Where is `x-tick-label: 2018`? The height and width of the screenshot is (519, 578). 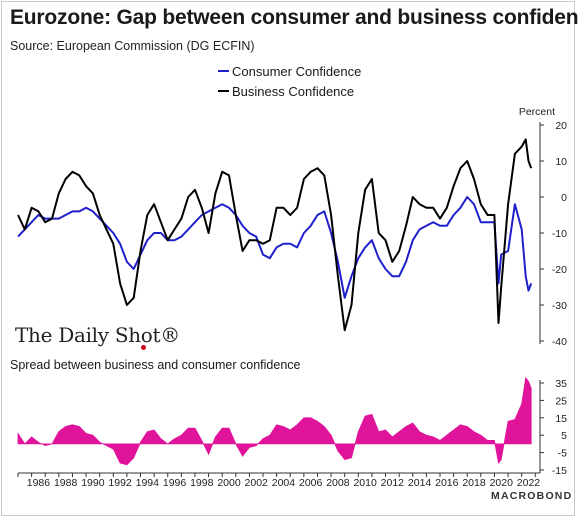 x-tick-label: 2018 is located at coordinates (474, 483).